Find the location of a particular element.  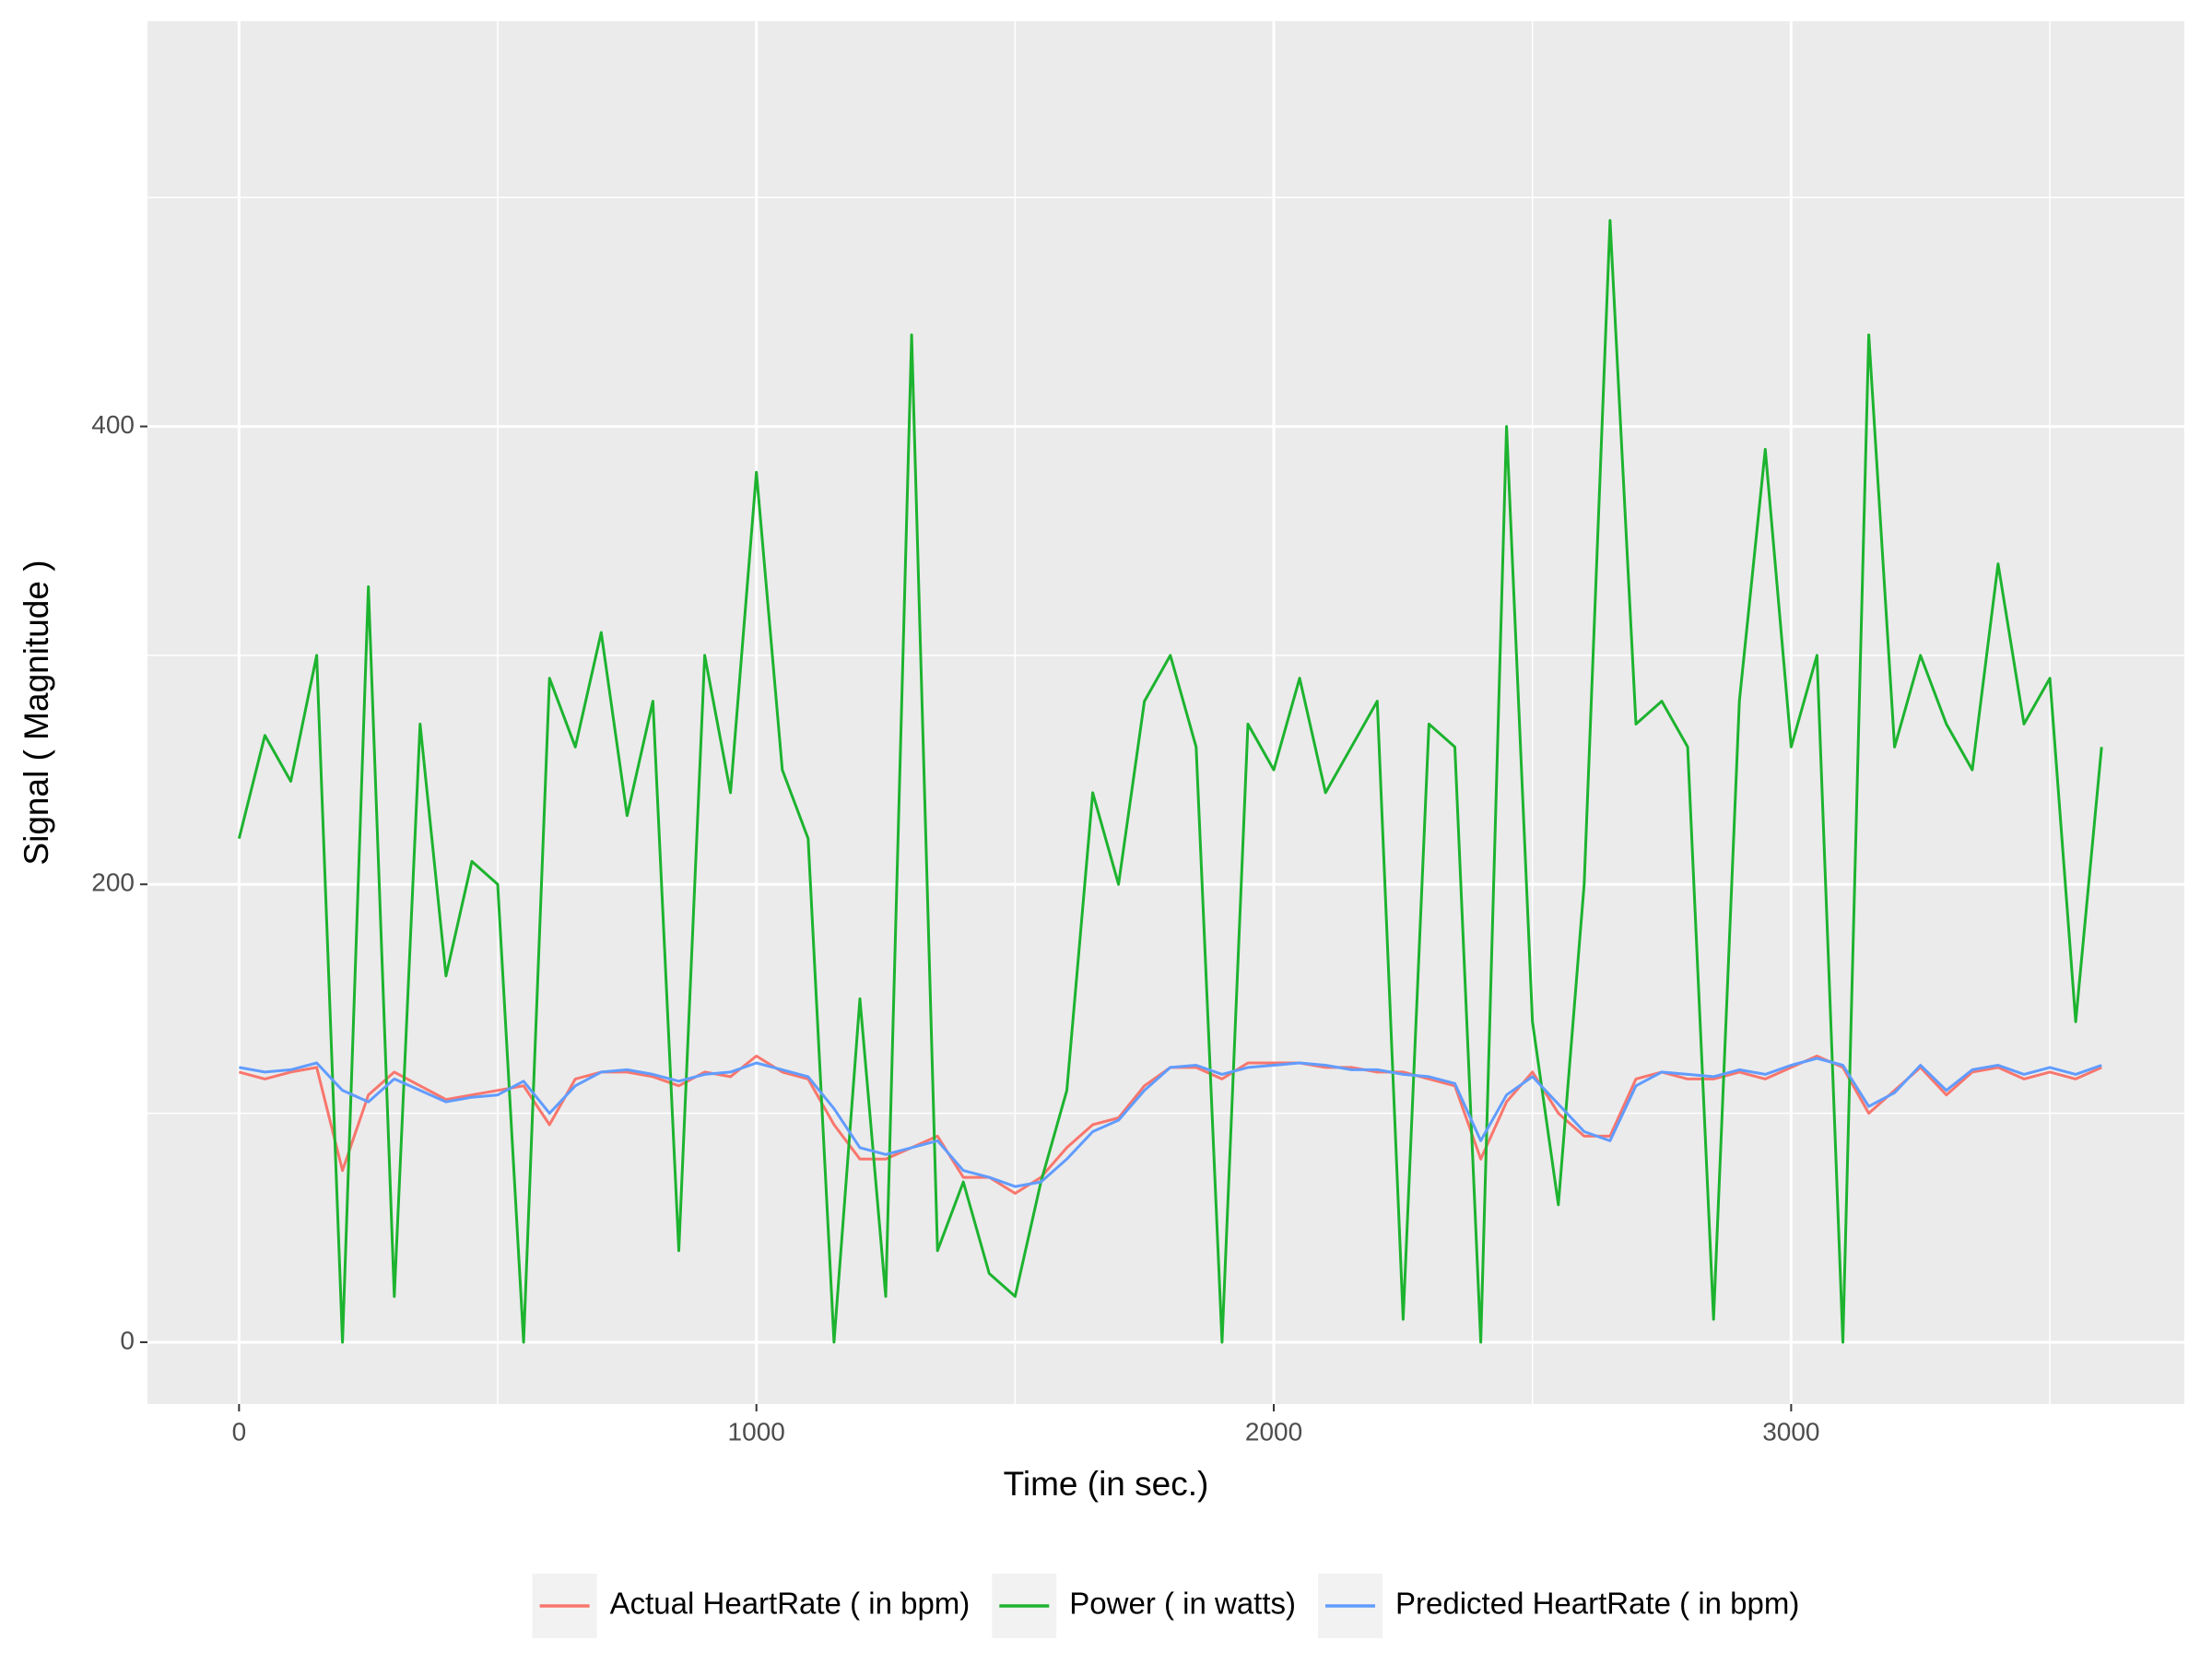

y-axis-title: Signal ( Magnitude ) is located at coordinates (36, 712).